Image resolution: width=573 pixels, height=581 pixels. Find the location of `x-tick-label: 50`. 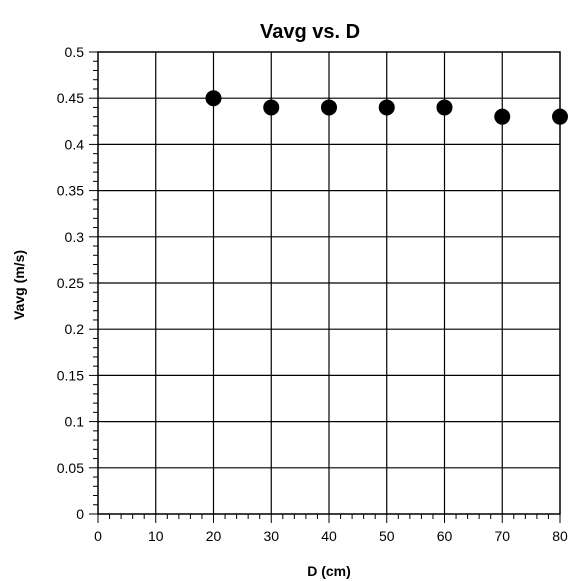

x-tick-label: 50 is located at coordinates (387, 536).